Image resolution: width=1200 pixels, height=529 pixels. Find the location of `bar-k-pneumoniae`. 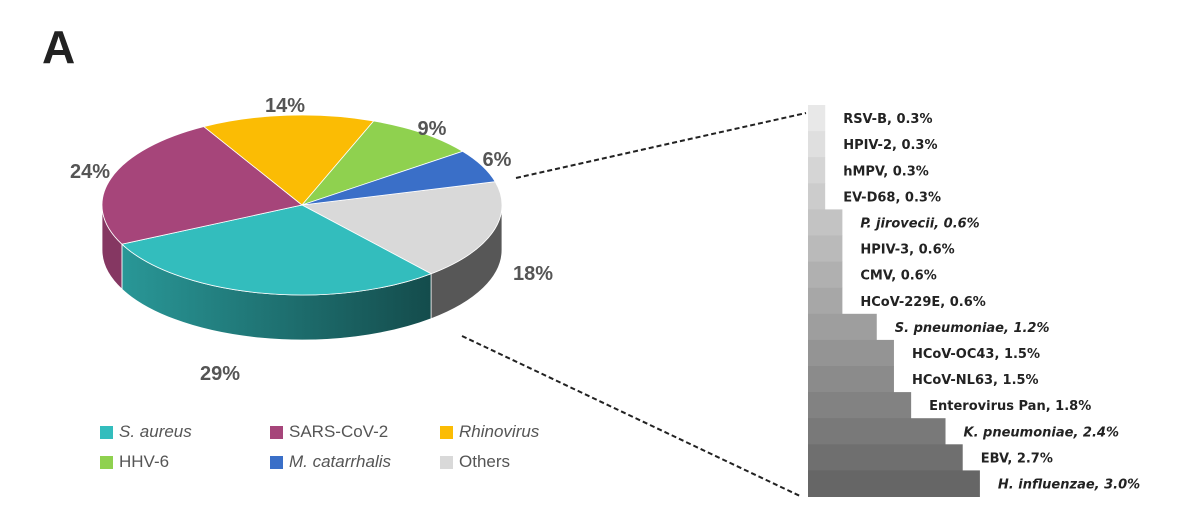

bar-k-pneumoniae is located at coordinates (877, 431).